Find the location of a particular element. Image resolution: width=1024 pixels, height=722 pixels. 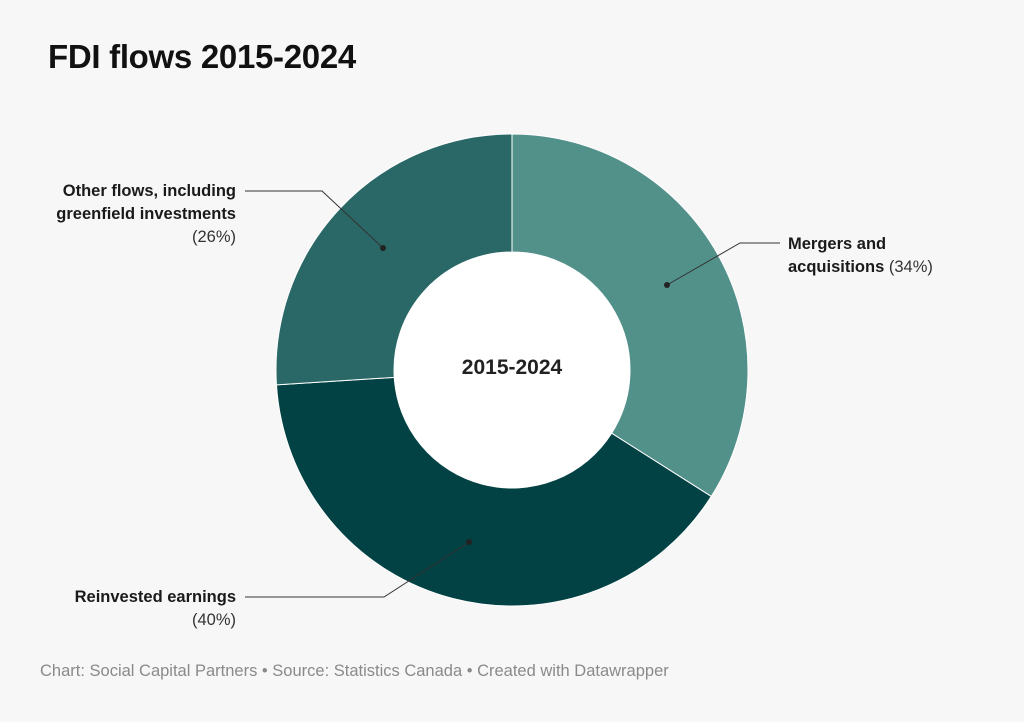

label-mergers-line1: Mergers and is located at coordinates (837, 244).